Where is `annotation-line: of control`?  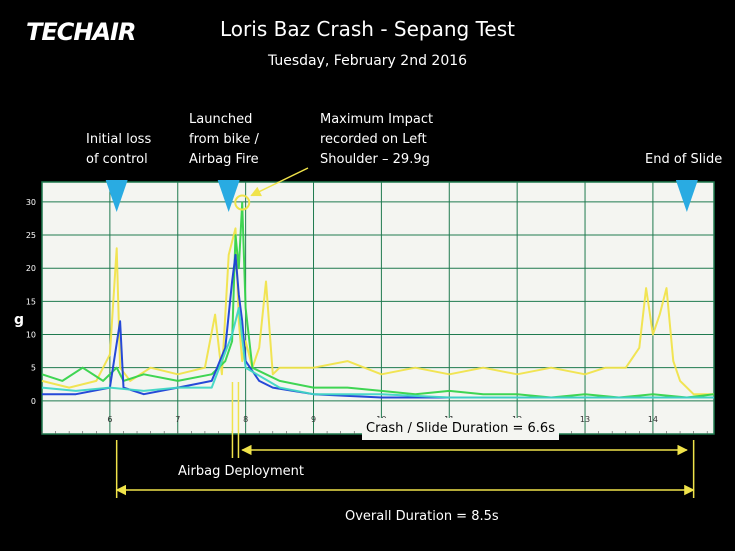 annotation-line: of control is located at coordinates (117, 159).